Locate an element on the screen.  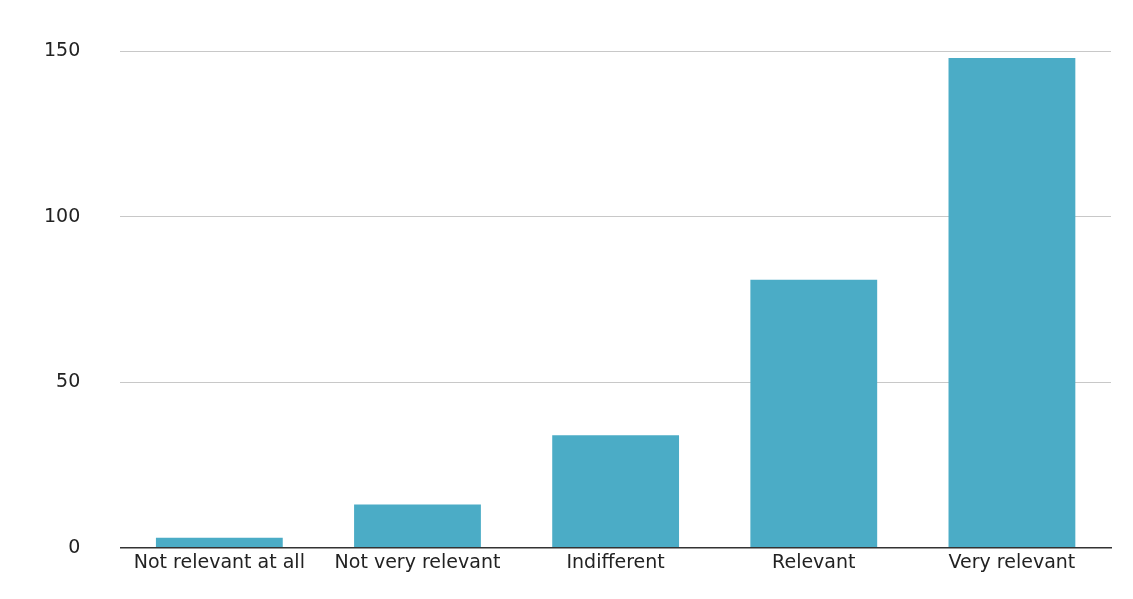
x-tick-label: Relevant is located at coordinates (814, 560).